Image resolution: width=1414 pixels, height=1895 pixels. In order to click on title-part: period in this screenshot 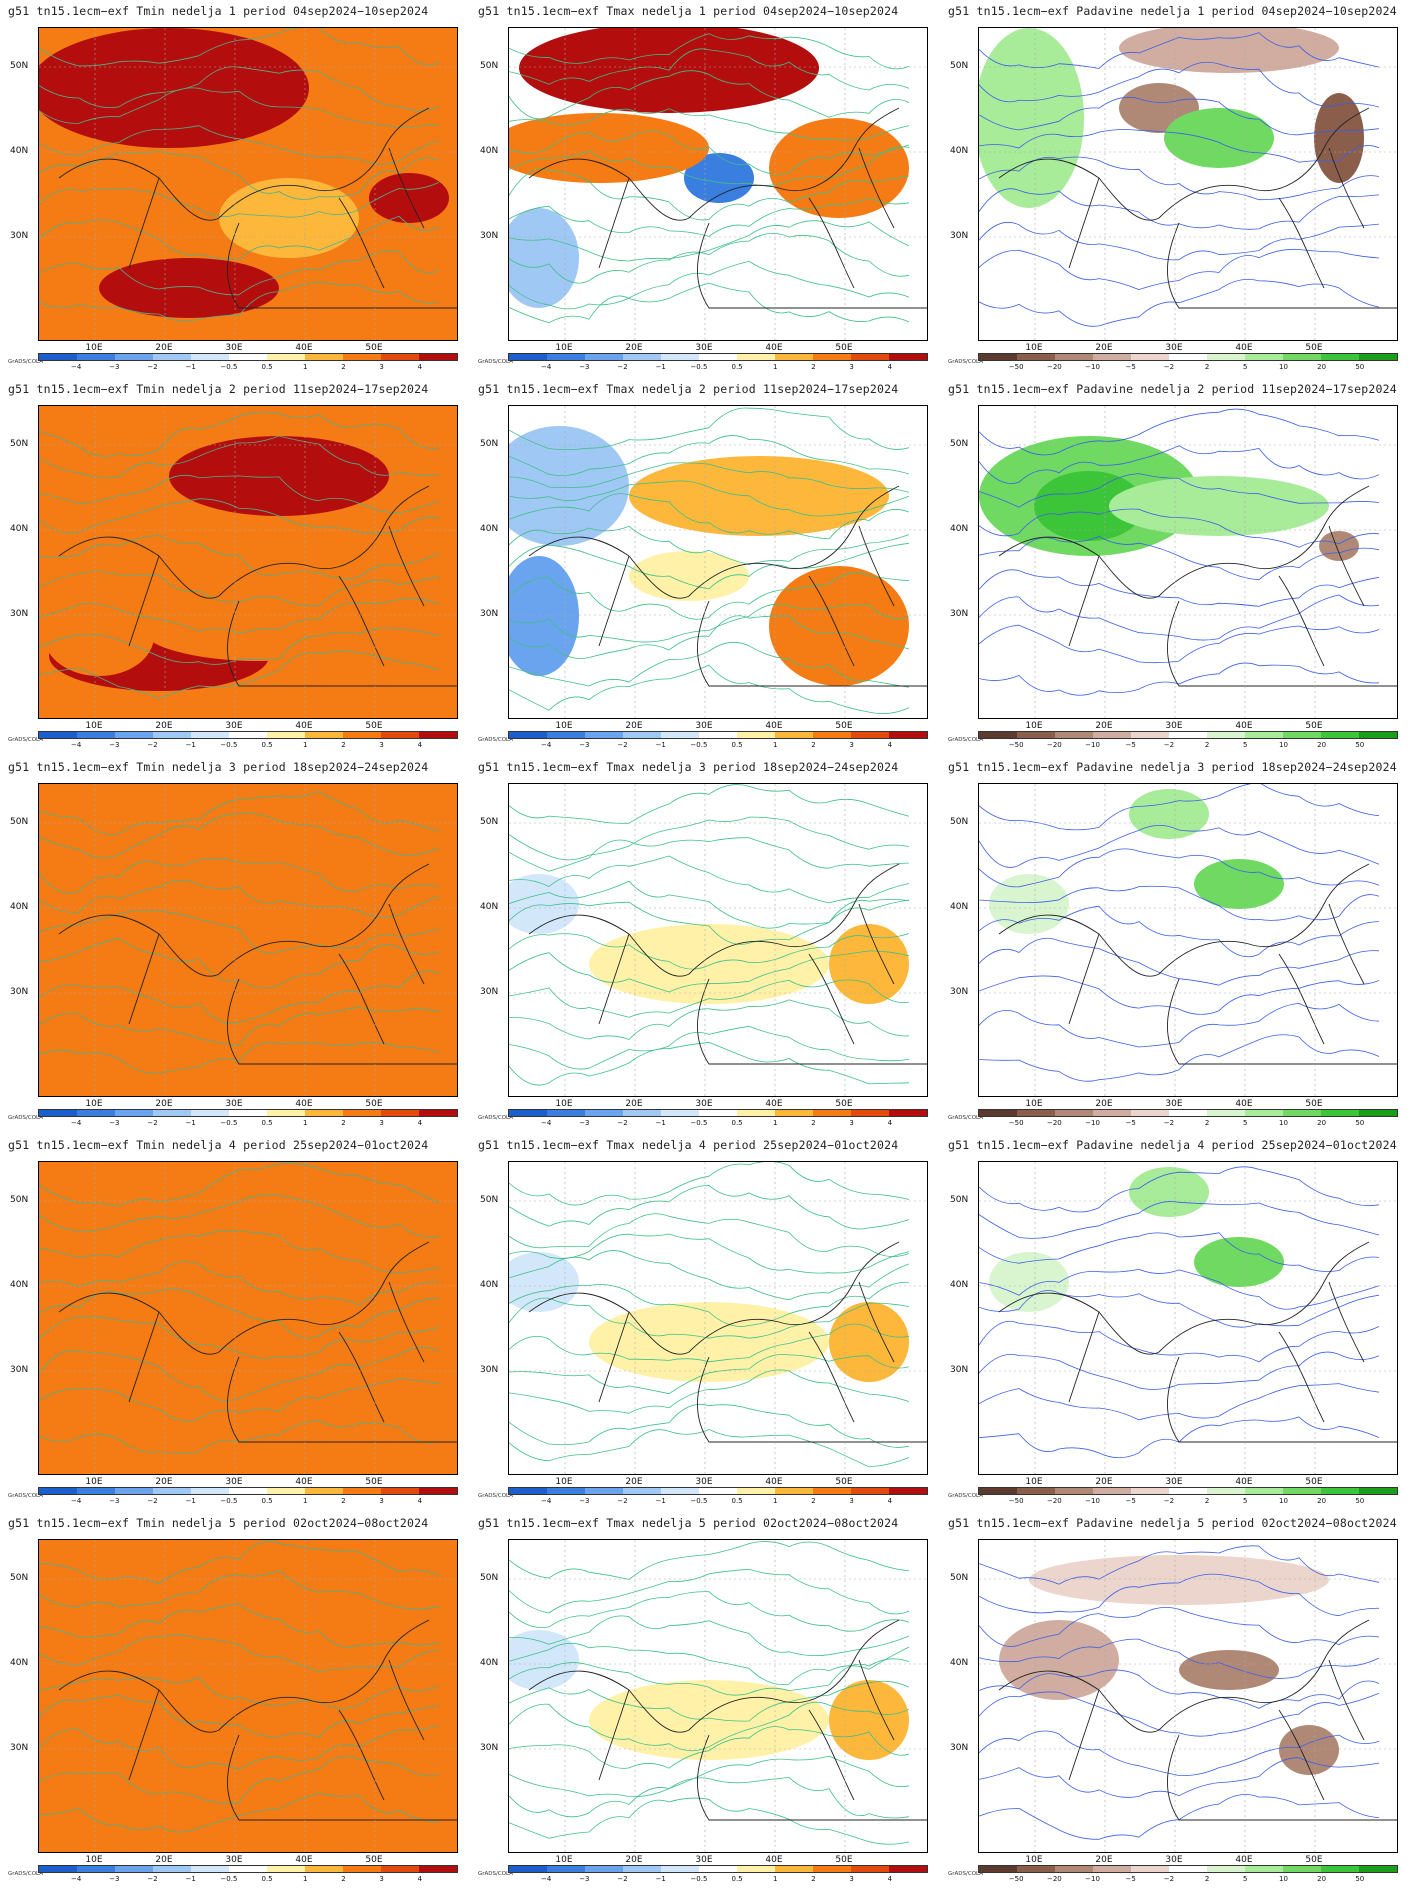, I will do `click(264, 1523)`.